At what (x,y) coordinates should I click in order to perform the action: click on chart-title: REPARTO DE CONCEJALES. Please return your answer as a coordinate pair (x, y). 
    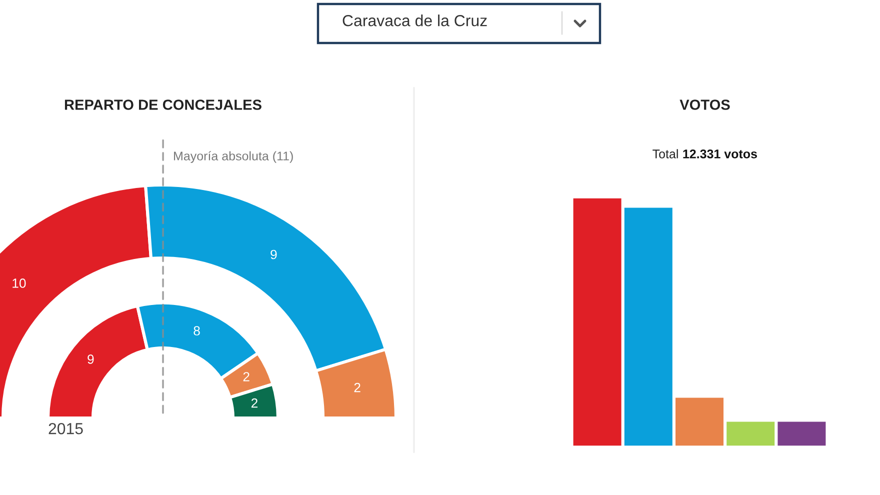
    Looking at the image, I should click on (163, 105).